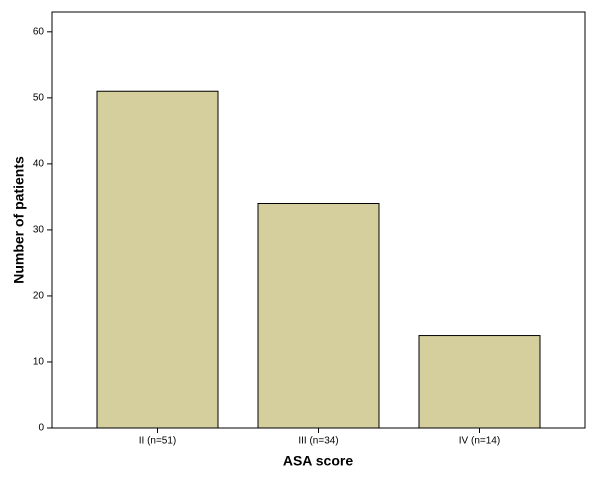 Image resolution: width=600 pixels, height=481 pixels. What do you see at coordinates (39, 296) in the screenshot?
I see `y-tick-label: 20` at bounding box center [39, 296].